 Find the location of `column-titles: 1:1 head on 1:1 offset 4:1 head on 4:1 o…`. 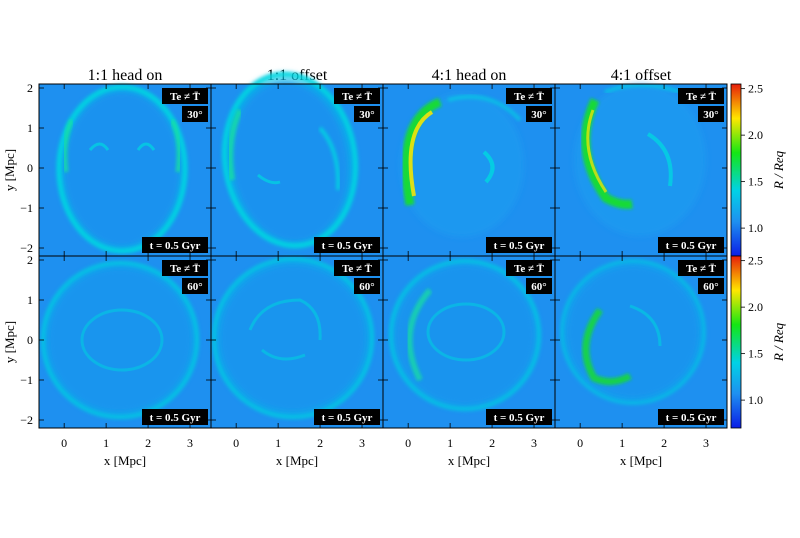

column-titles: 1:1 head on 1:1 offset 4:1 head on 4:1 o… is located at coordinates (380, 75).